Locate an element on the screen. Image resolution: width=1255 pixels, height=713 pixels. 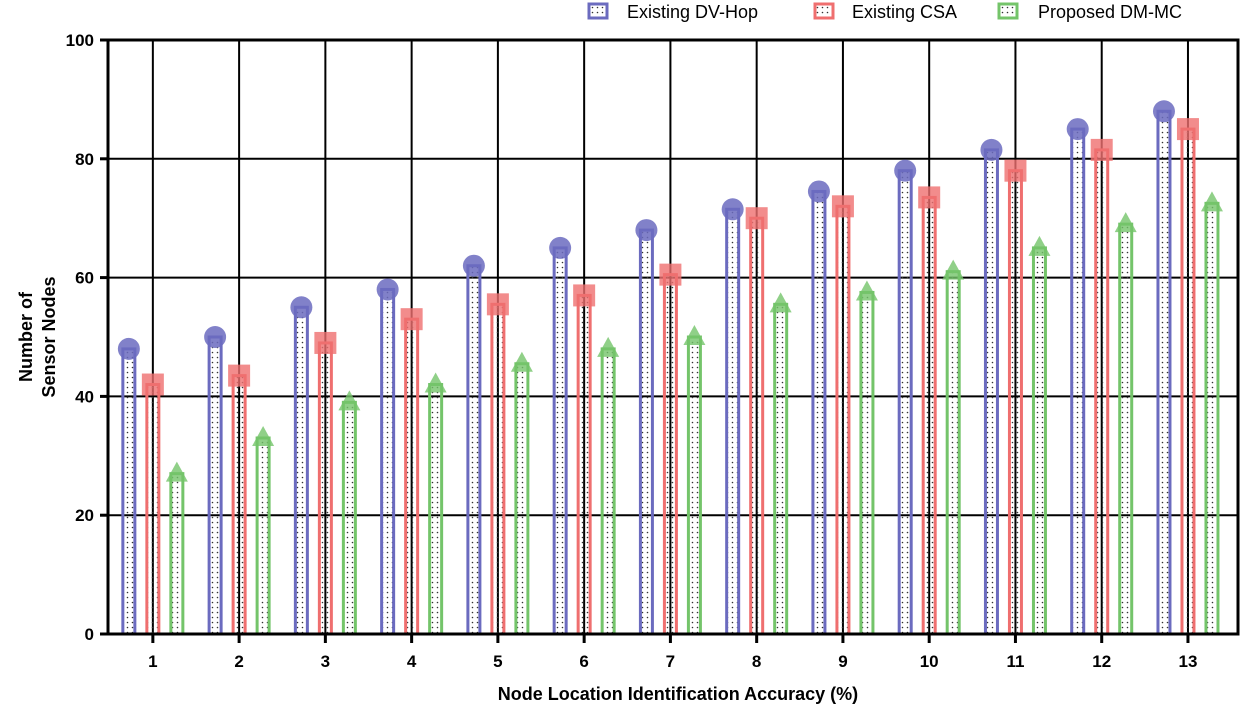
x-tick-label: 3 is located at coordinates (325, 661).